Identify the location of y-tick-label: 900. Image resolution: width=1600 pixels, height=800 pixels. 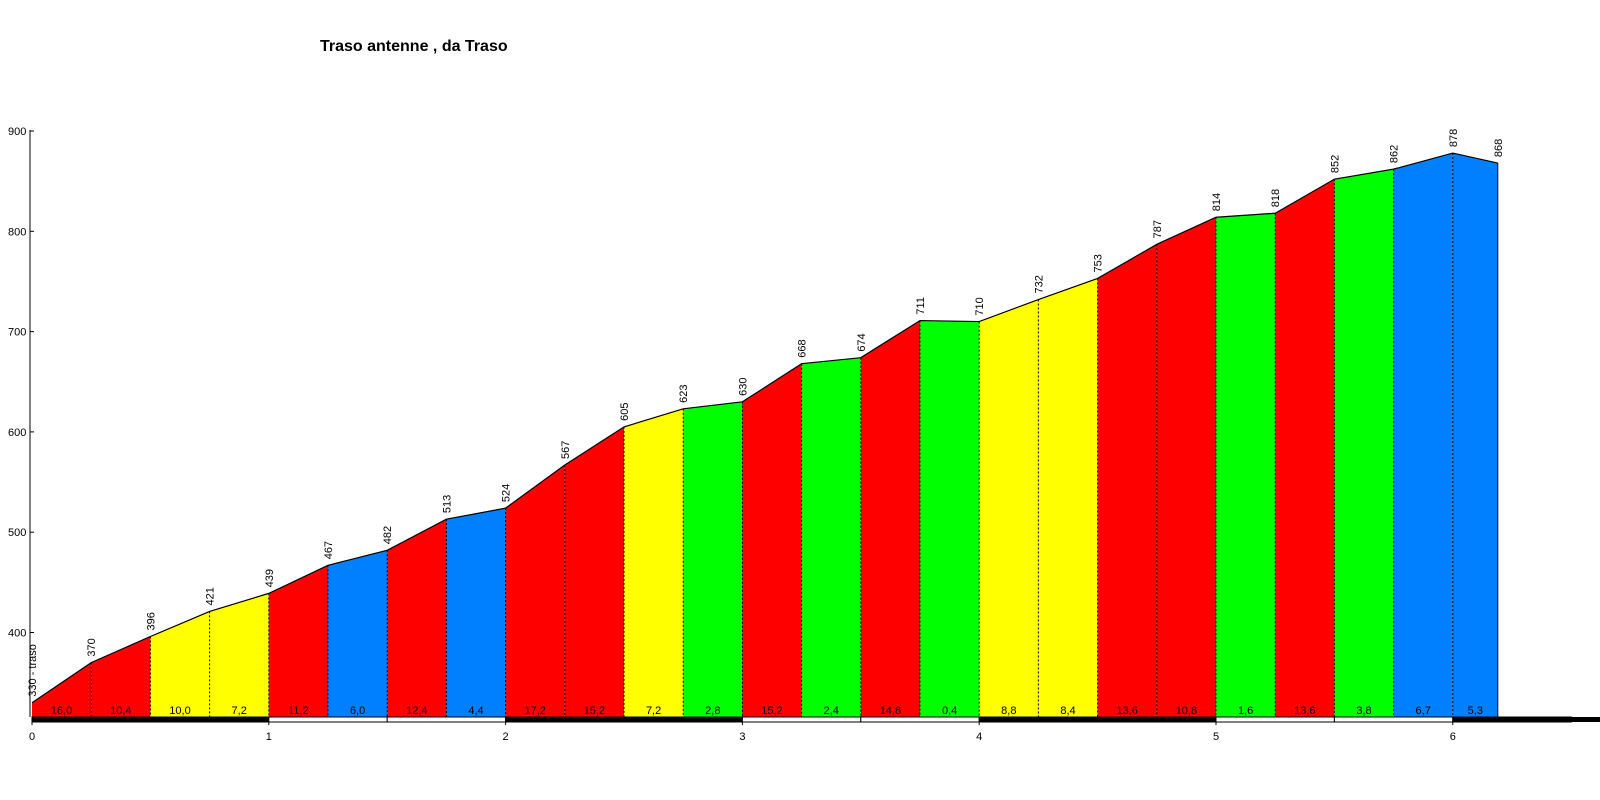
(17, 132).